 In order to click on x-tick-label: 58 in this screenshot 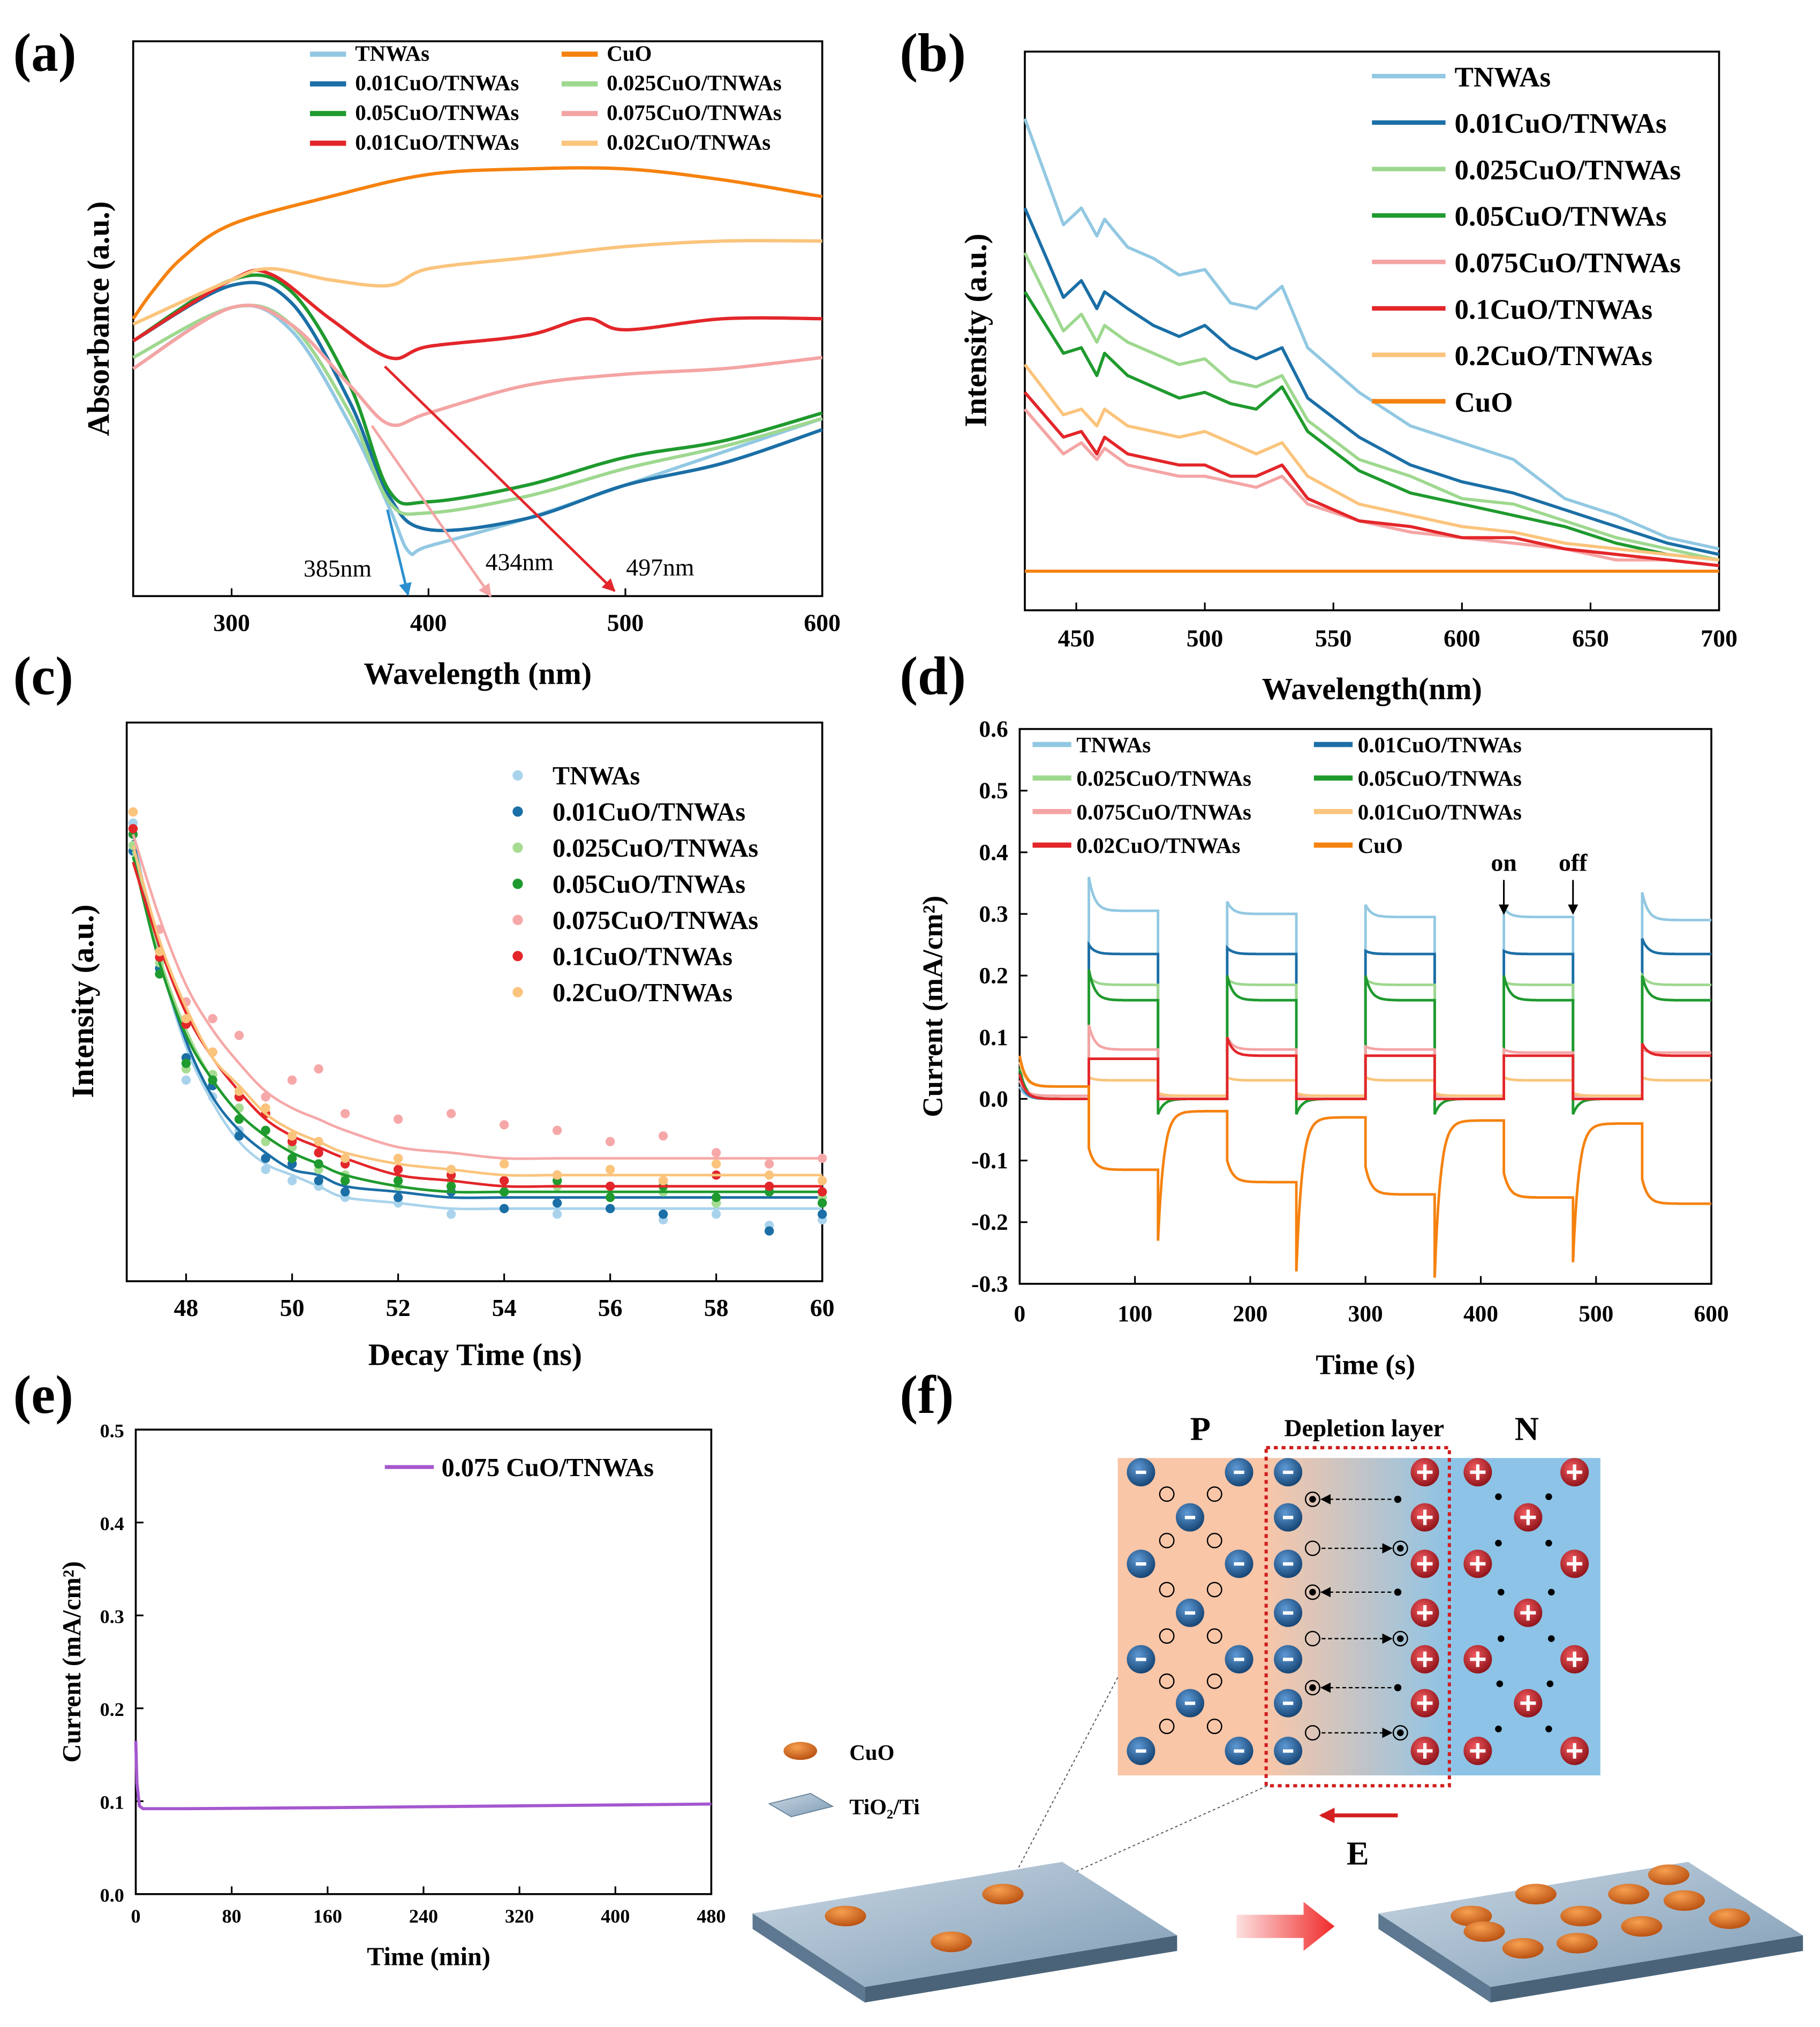, I will do `click(716, 1307)`.